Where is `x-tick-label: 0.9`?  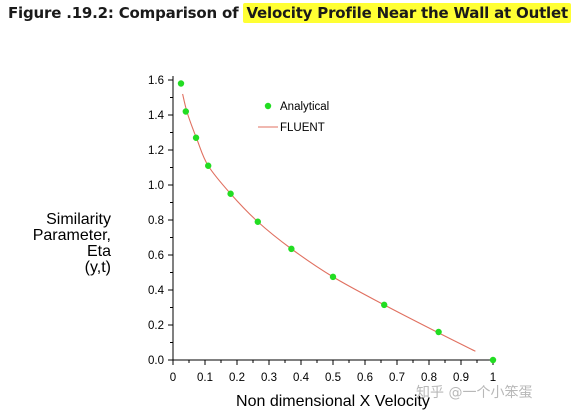 x-tick-label: 0.9 is located at coordinates (461, 378).